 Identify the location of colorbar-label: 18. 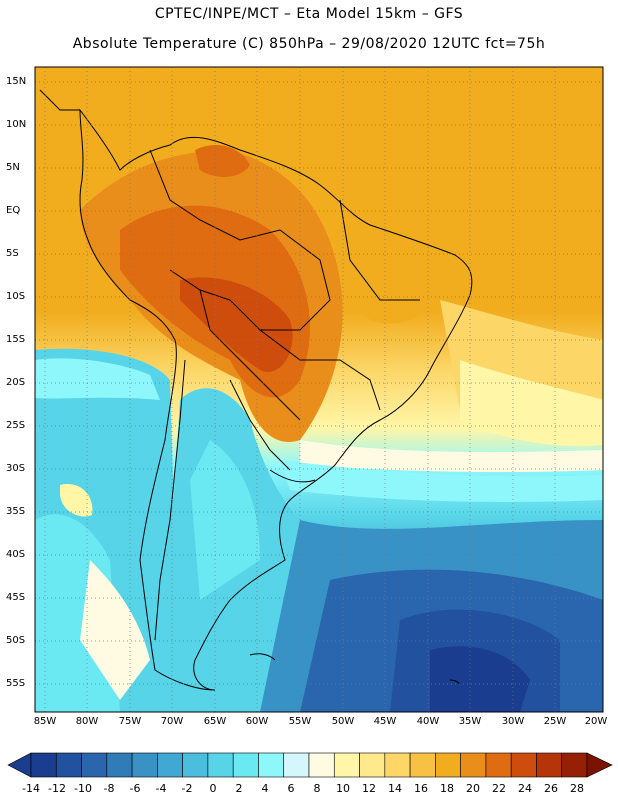
(447, 788).